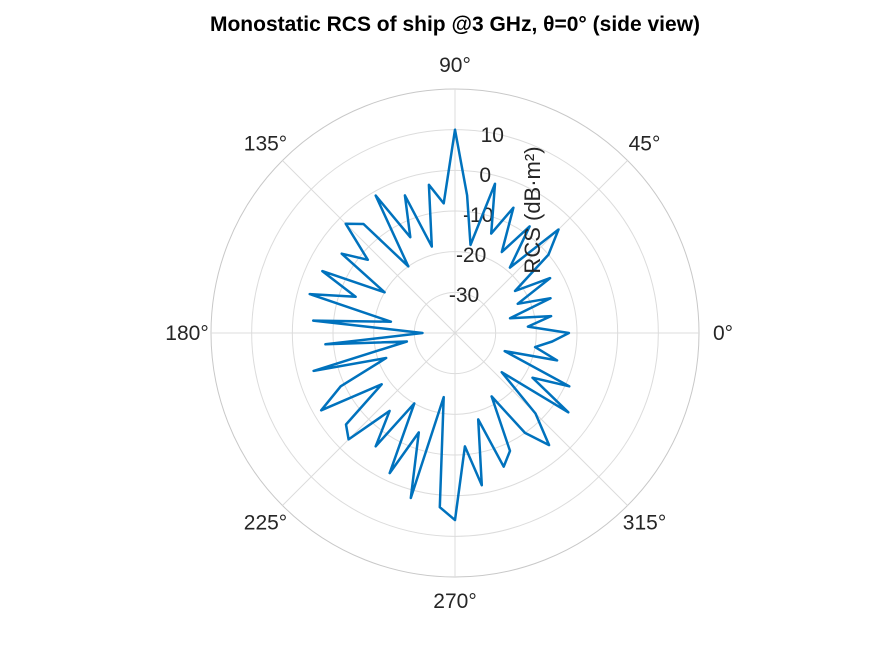 The width and height of the screenshot is (875, 656). What do you see at coordinates (455, 65) in the screenshot?
I see `theta-tick-label: 90°` at bounding box center [455, 65].